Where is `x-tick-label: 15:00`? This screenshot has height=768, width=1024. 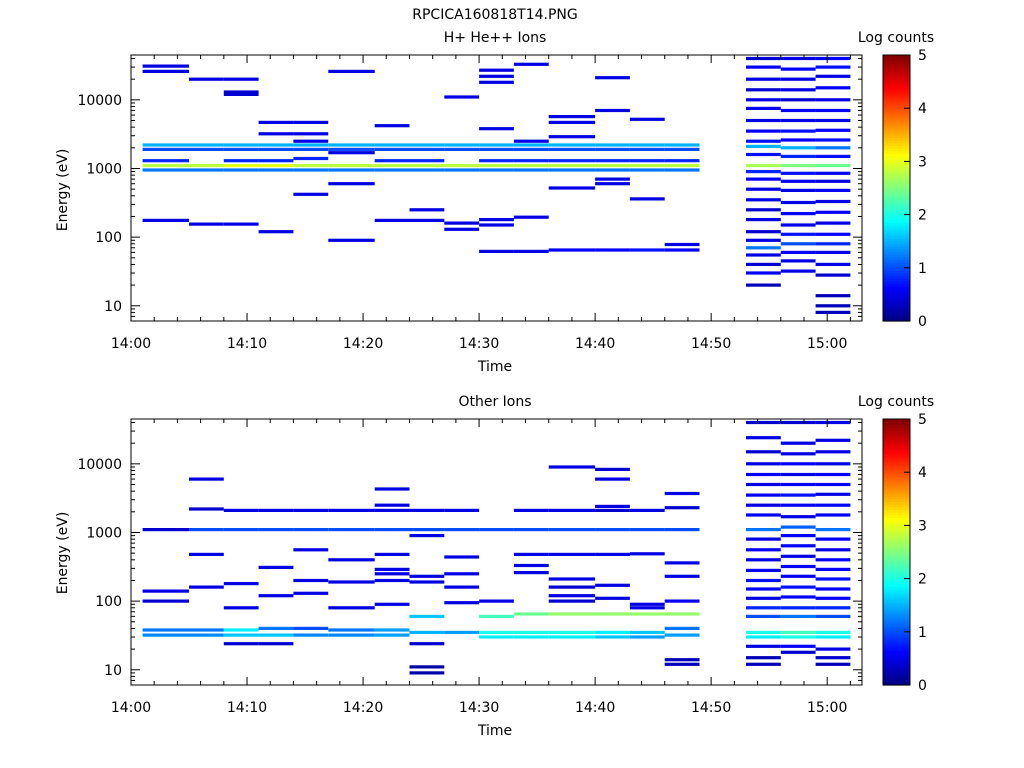 x-tick-label: 15:00 is located at coordinates (827, 344).